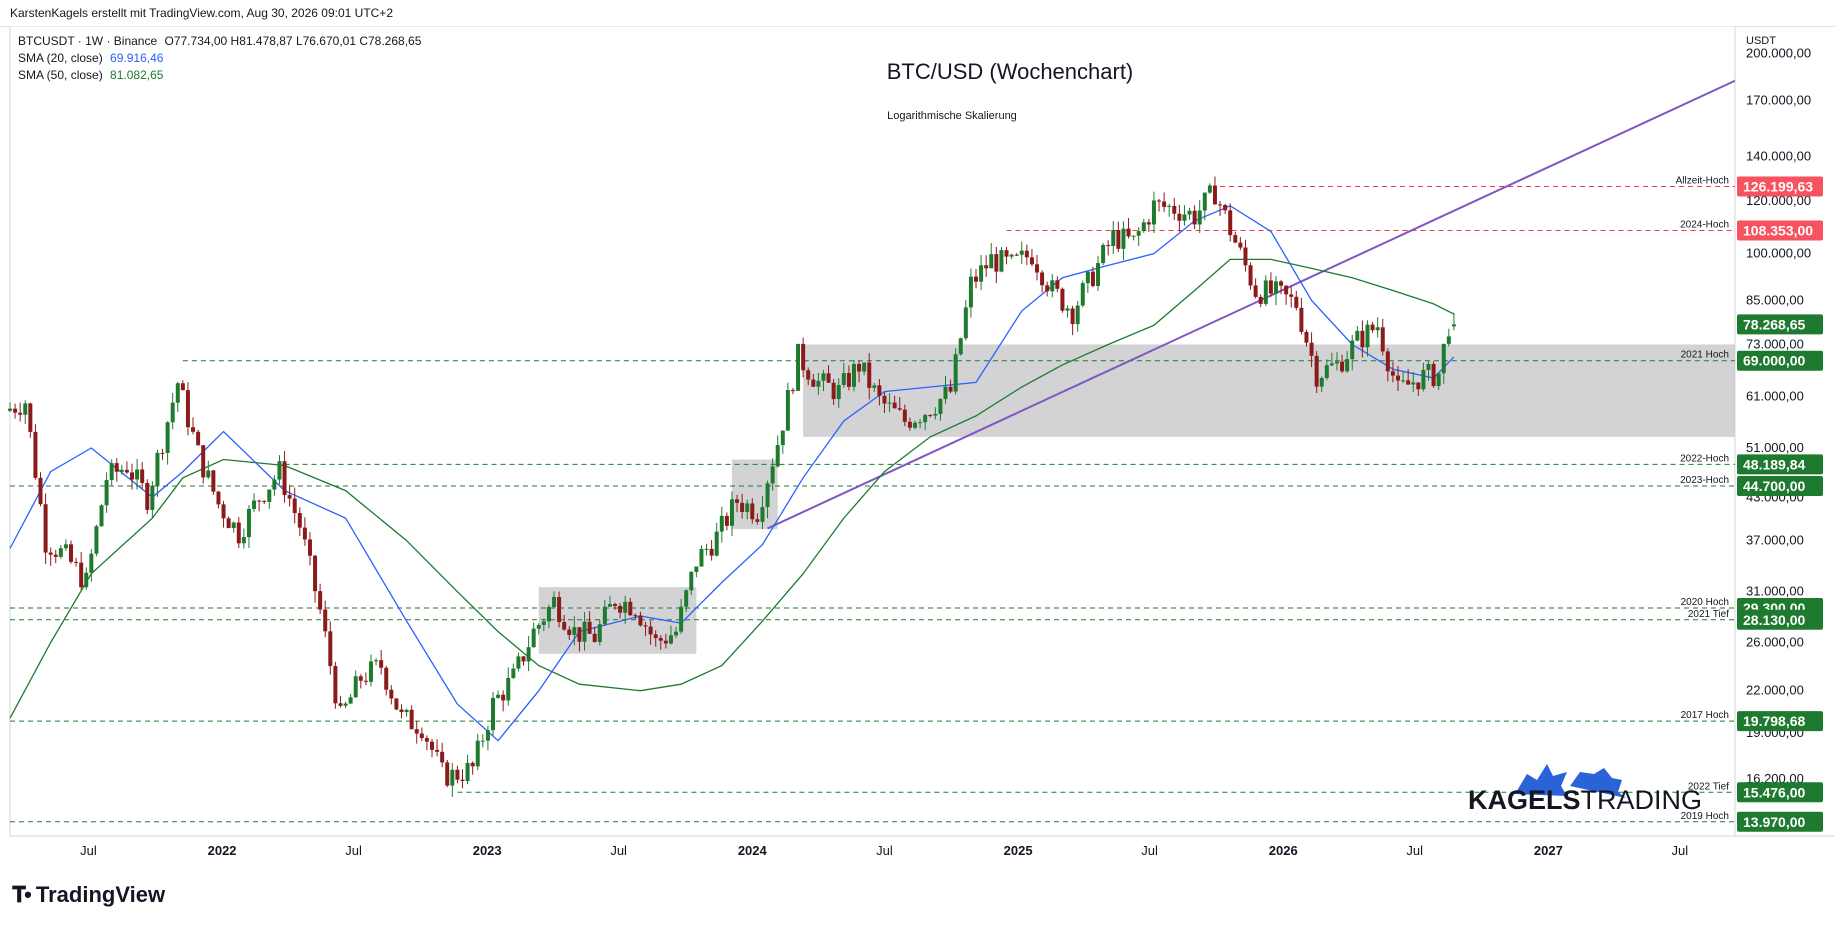 The height and width of the screenshot is (925, 1835). What do you see at coordinates (1705, 602) in the screenshot?
I see `level-label-5: 2020 Hoch` at bounding box center [1705, 602].